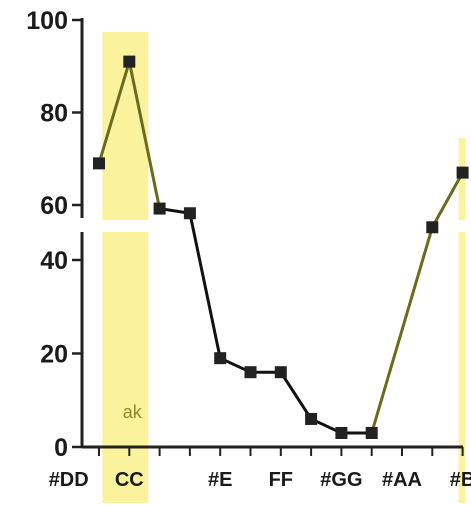  I want to click on y-tick-label: 100, so click(47, 21).